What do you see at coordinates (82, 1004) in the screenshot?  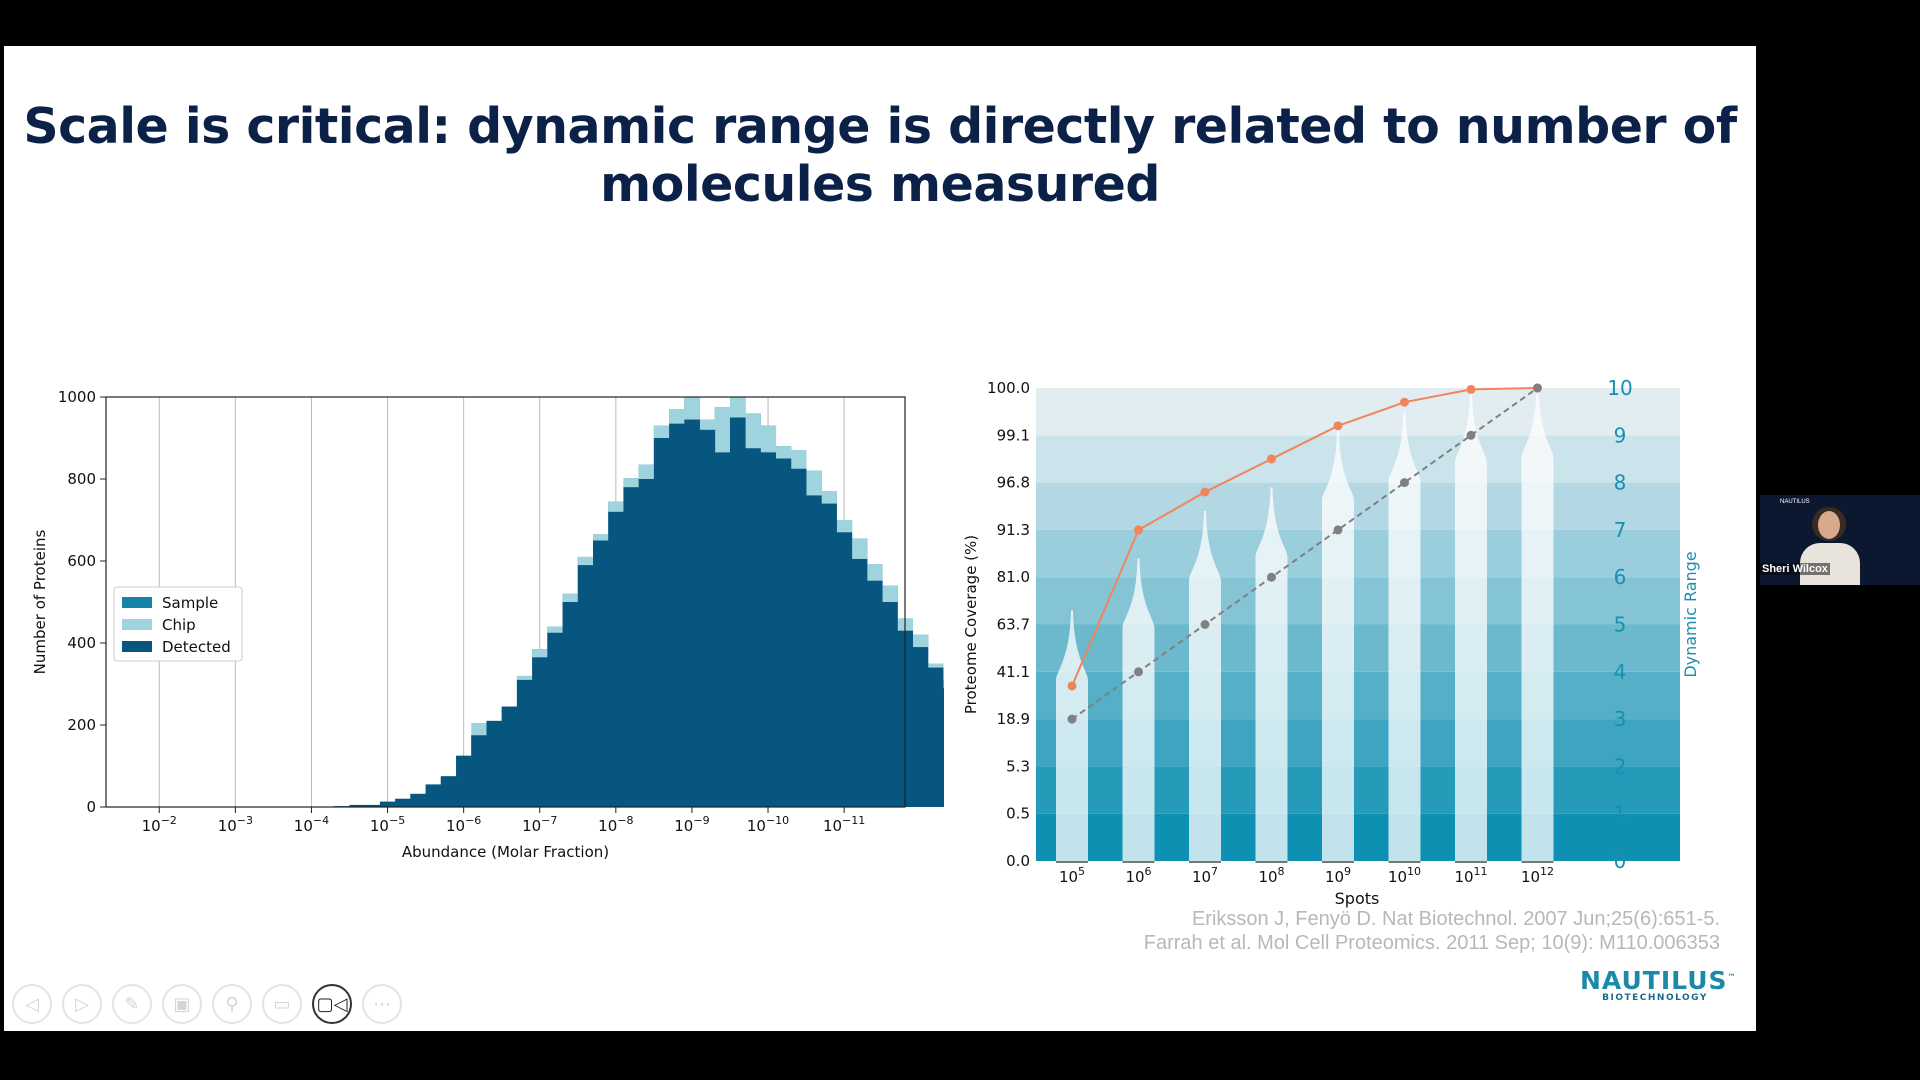 I see `next-slide-icon: ▷` at bounding box center [82, 1004].